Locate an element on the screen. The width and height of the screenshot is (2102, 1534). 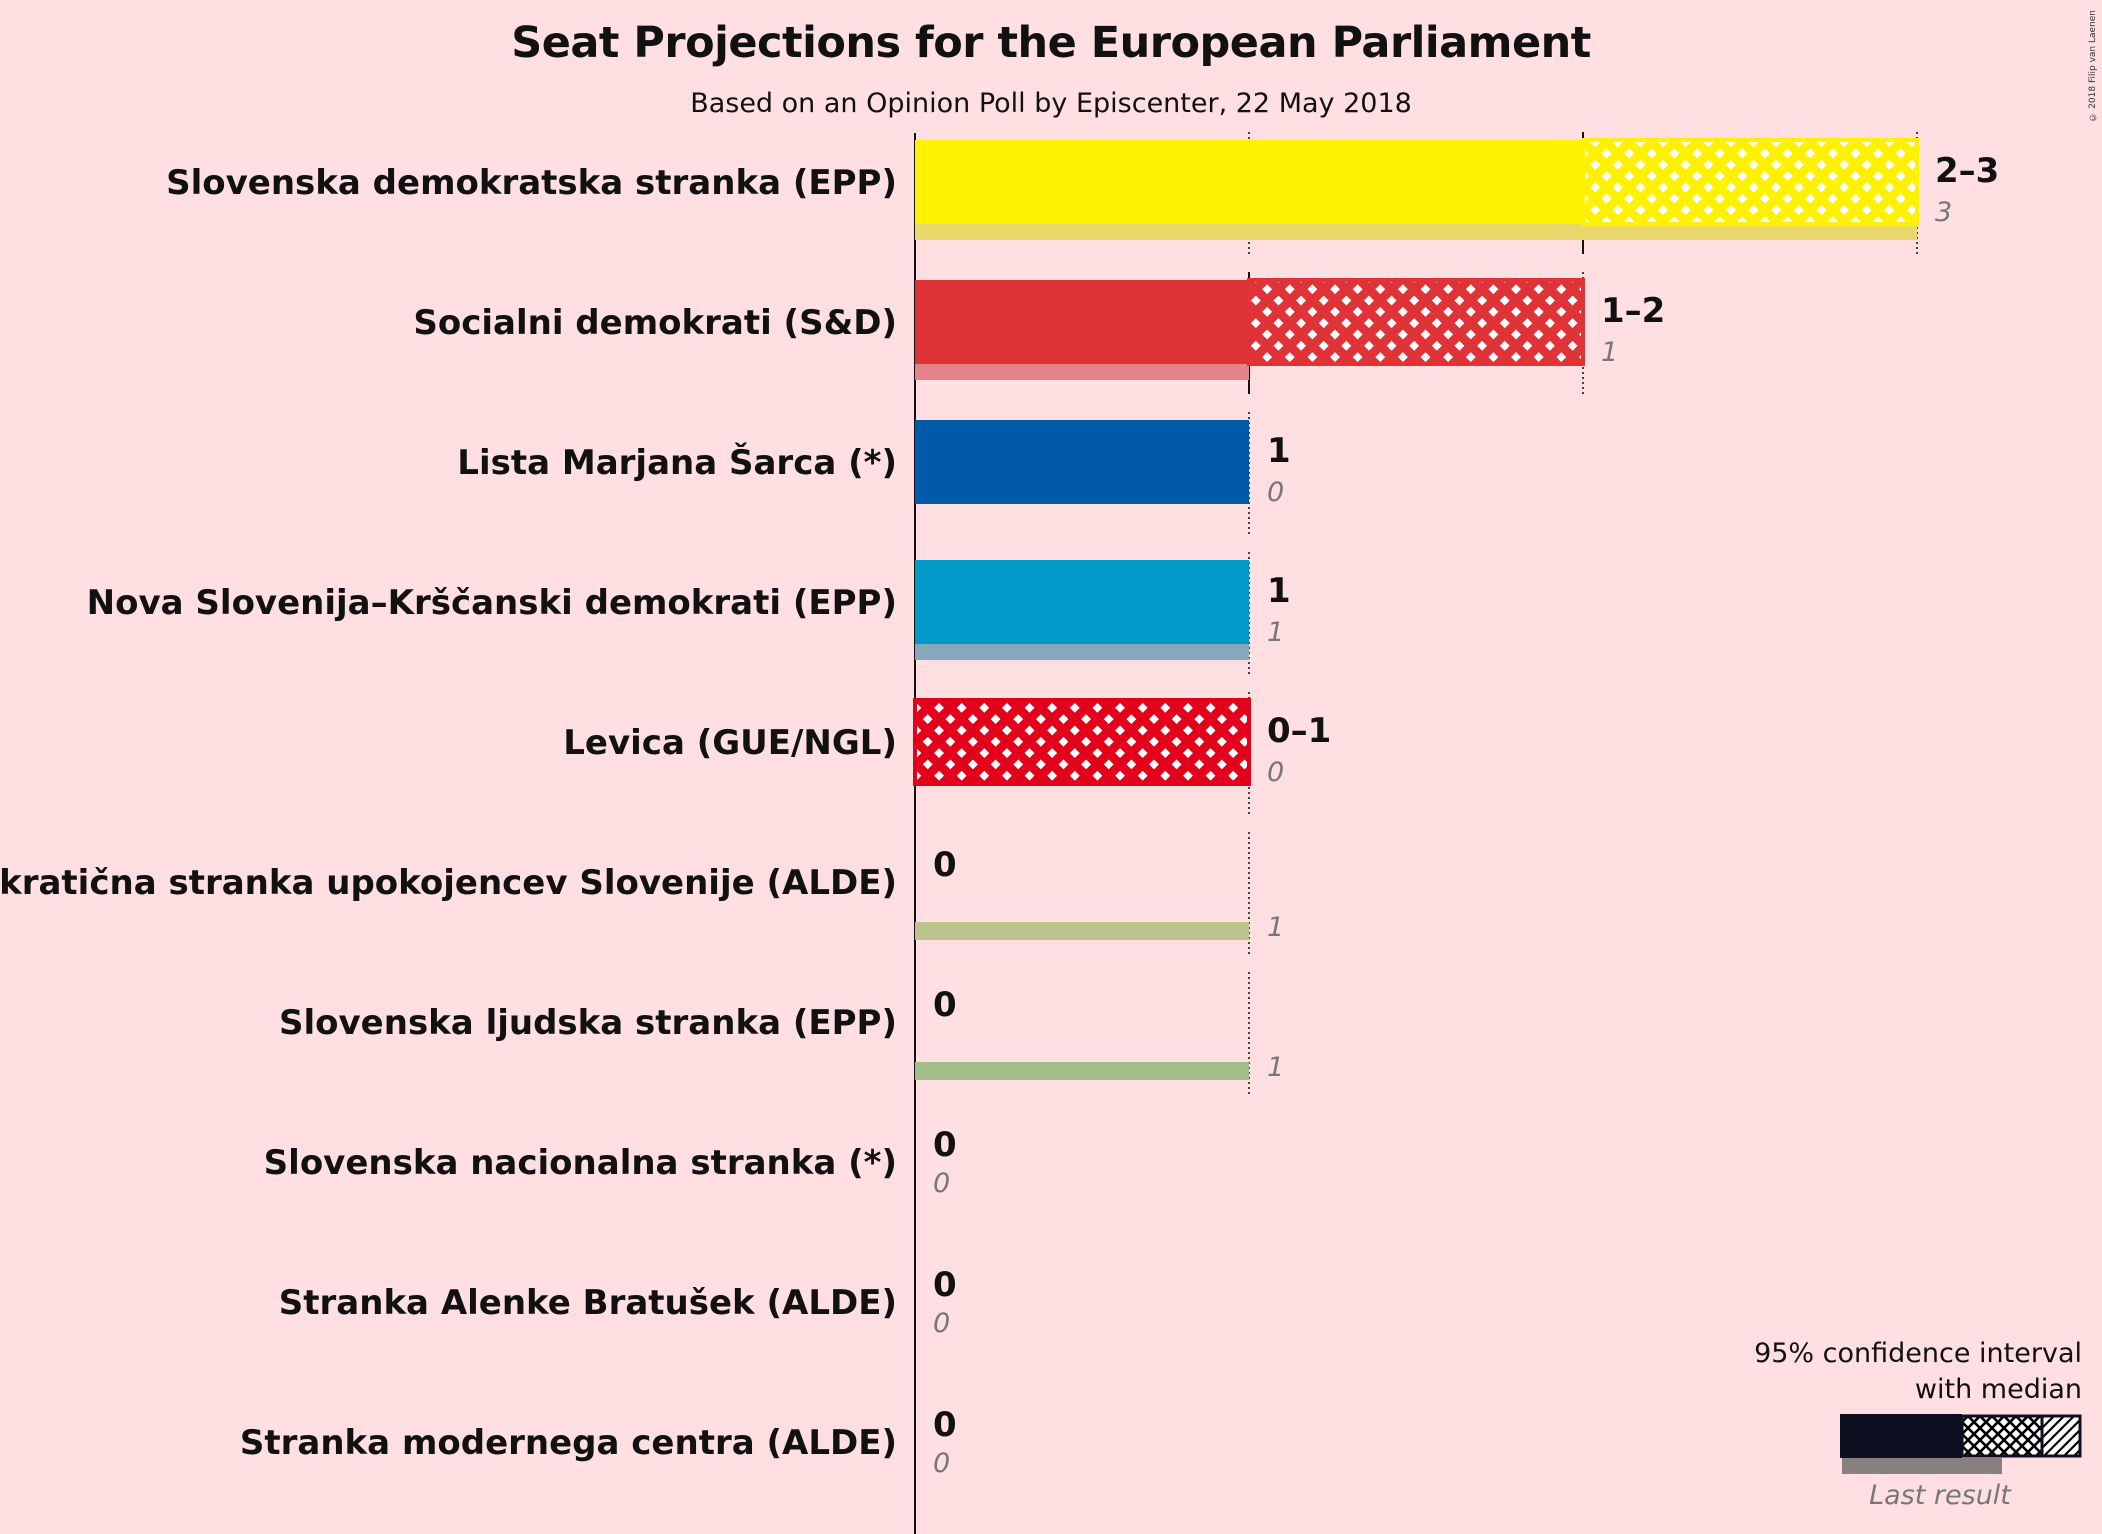
range-label: 1–2 is located at coordinates (1633, 311).